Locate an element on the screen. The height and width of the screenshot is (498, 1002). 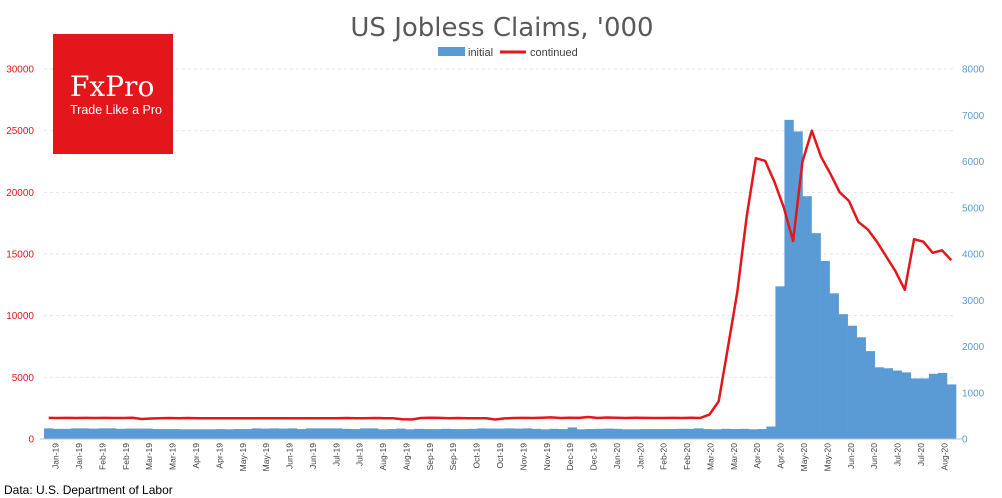
right-tick-label: 6000 is located at coordinates (973, 162).